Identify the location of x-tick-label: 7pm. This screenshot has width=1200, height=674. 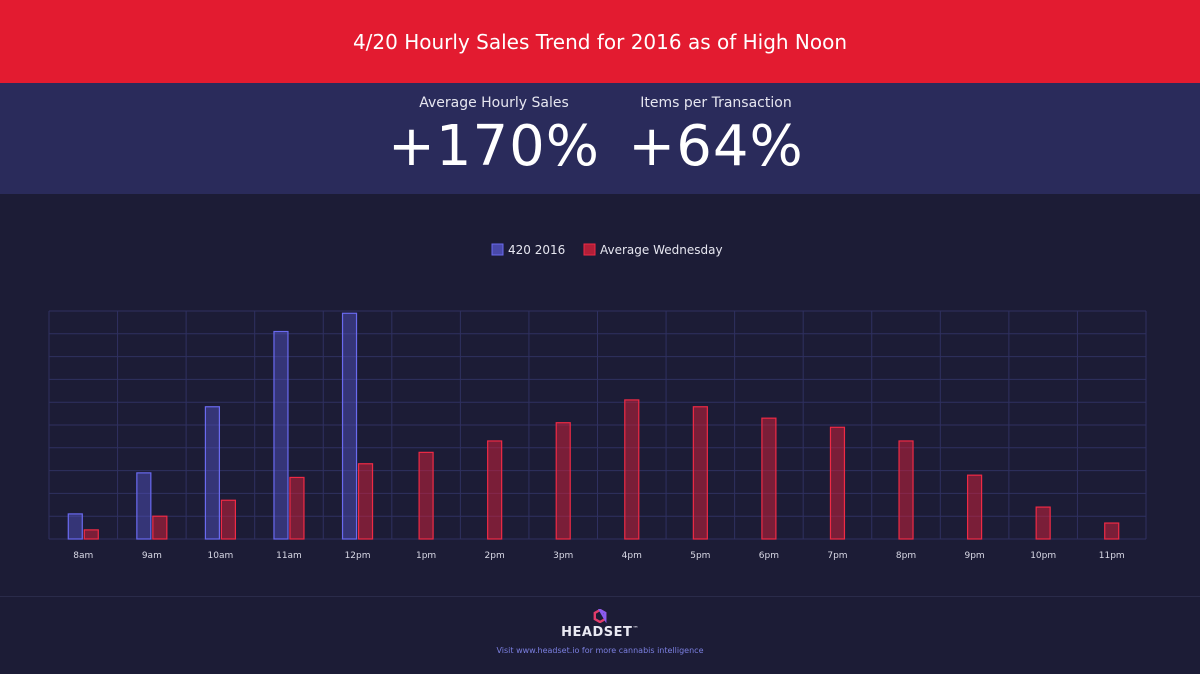
(837, 556).